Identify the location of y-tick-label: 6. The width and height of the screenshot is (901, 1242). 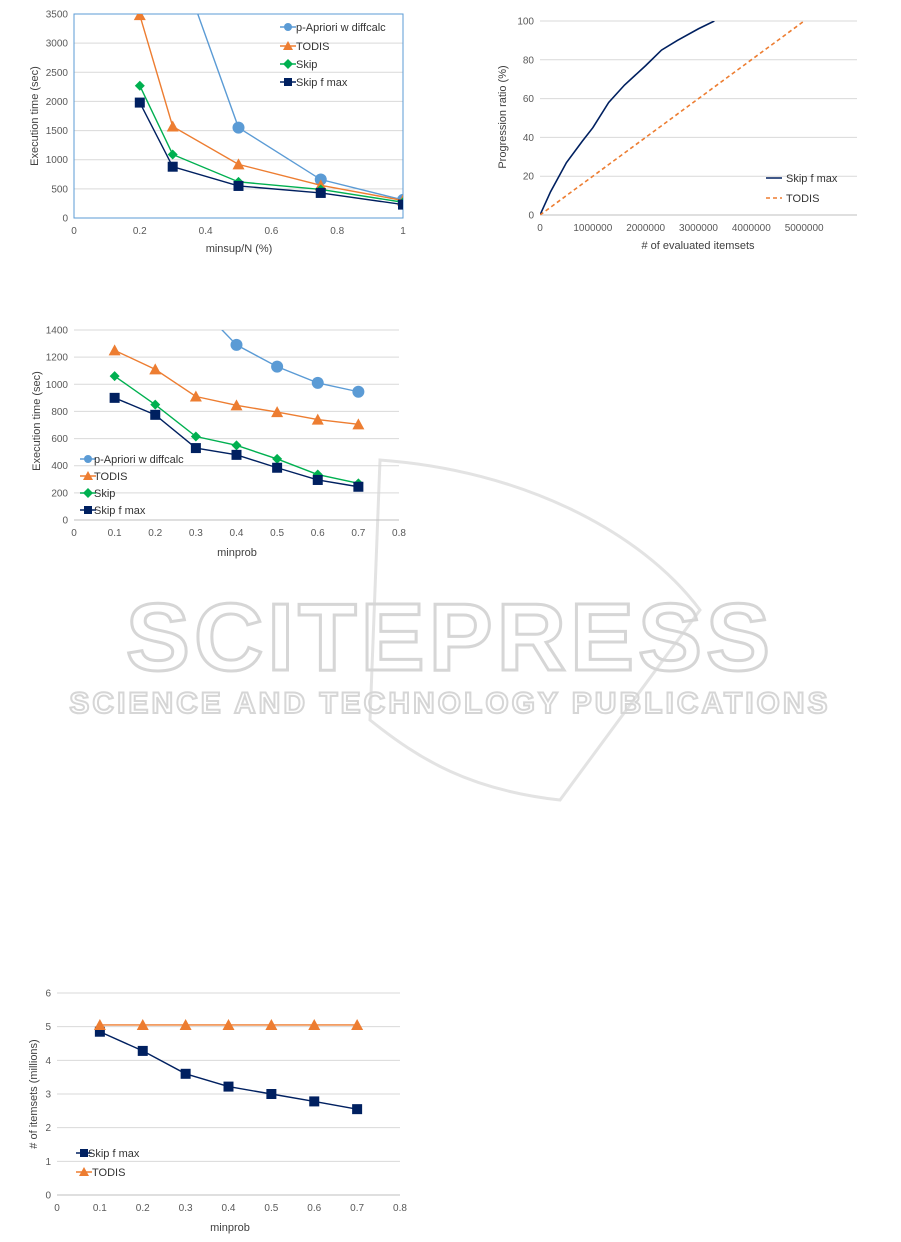
(48, 994).